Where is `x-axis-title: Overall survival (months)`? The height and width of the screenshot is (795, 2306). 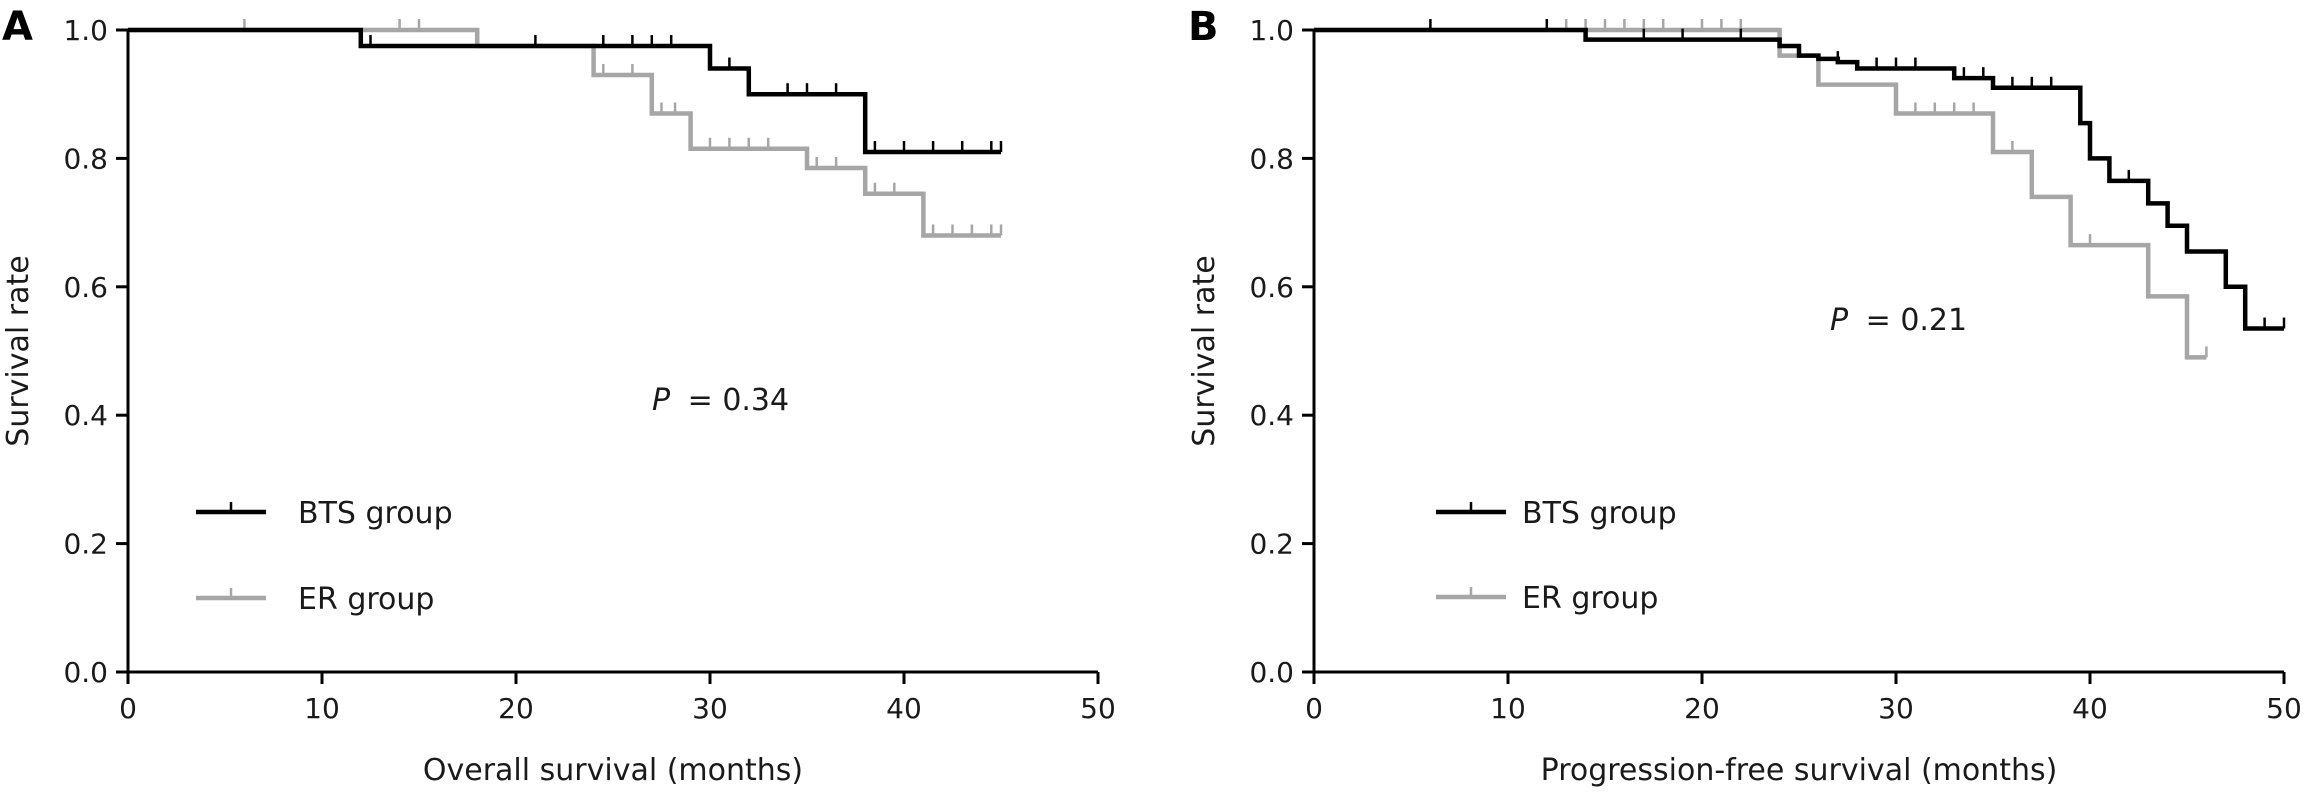 x-axis-title: Overall survival (months) is located at coordinates (613, 770).